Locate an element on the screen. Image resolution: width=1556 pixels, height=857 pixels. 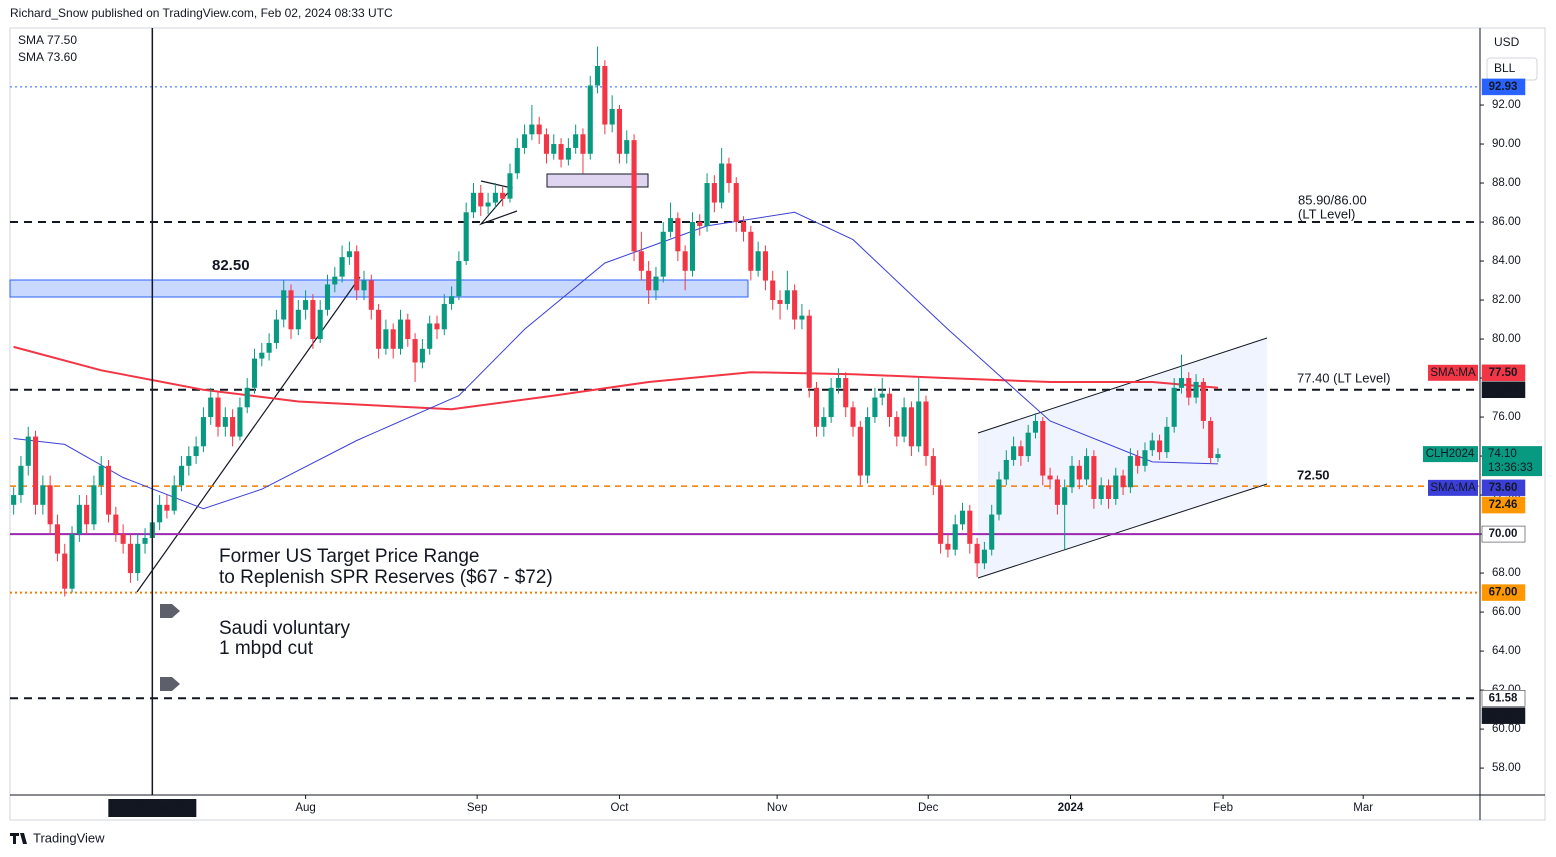
unit: BLL is located at coordinates (1505, 68).